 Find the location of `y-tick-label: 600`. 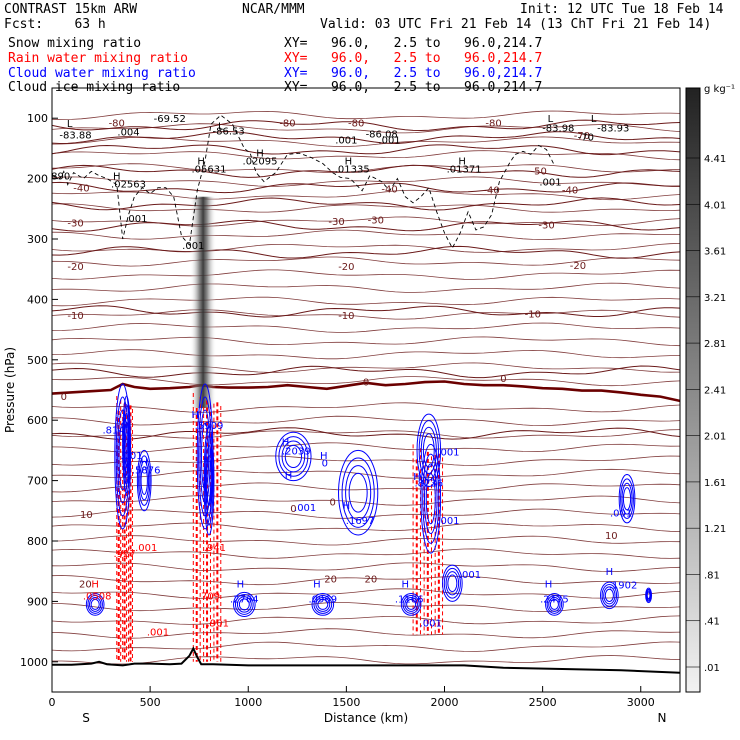

y-tick-label: 600 is located at coordinates (37, 420).